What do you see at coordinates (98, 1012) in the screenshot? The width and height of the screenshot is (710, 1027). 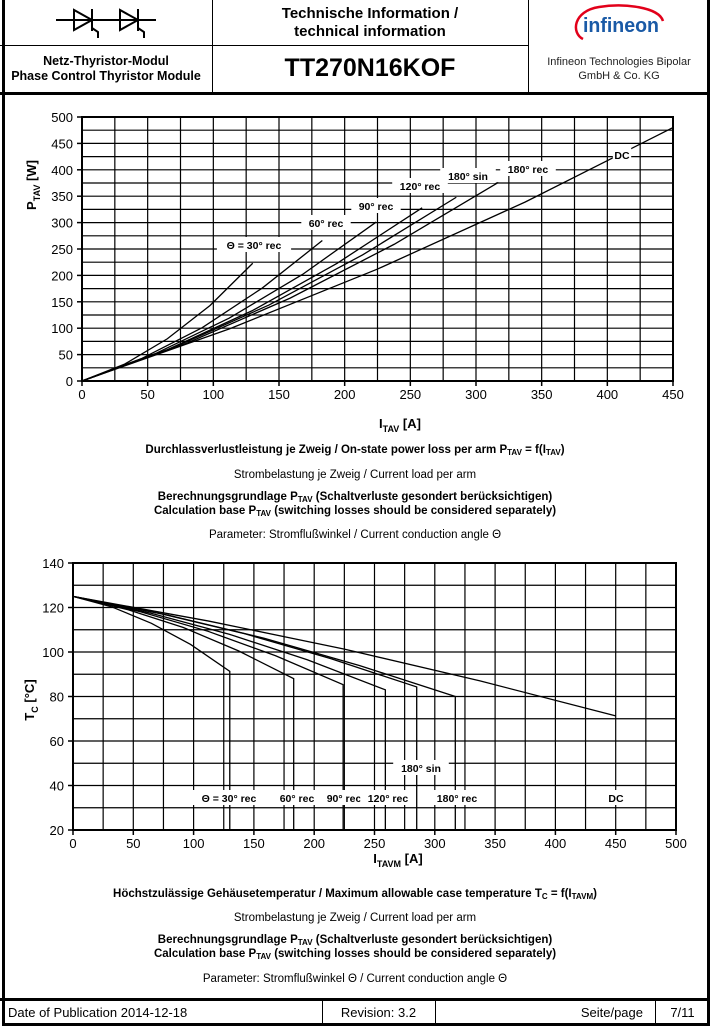 I see `publication-date: Date of Publication 2014-12-18` at bounding box center [98, 1012].